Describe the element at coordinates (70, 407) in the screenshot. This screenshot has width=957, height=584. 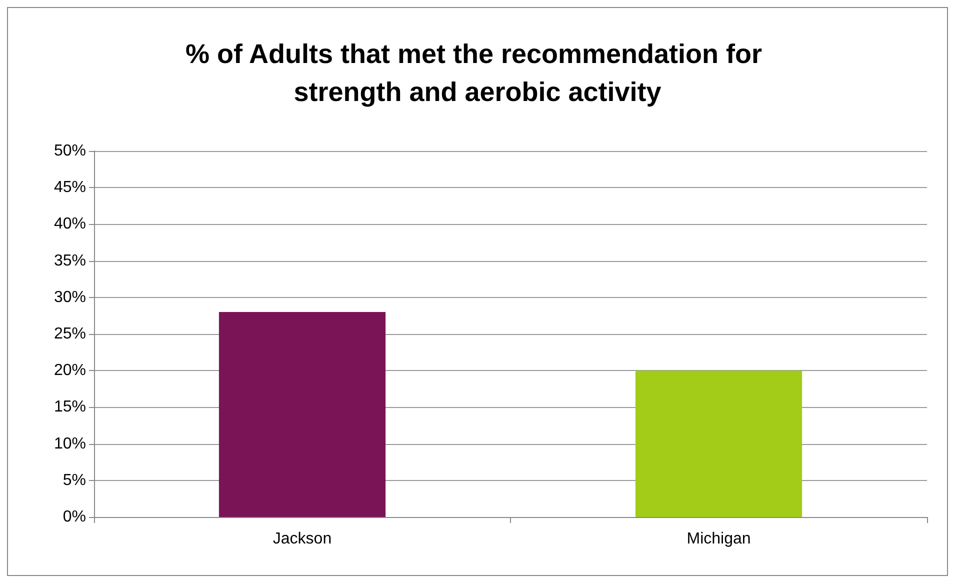
I see `y-tick-label: 15%` at that location.